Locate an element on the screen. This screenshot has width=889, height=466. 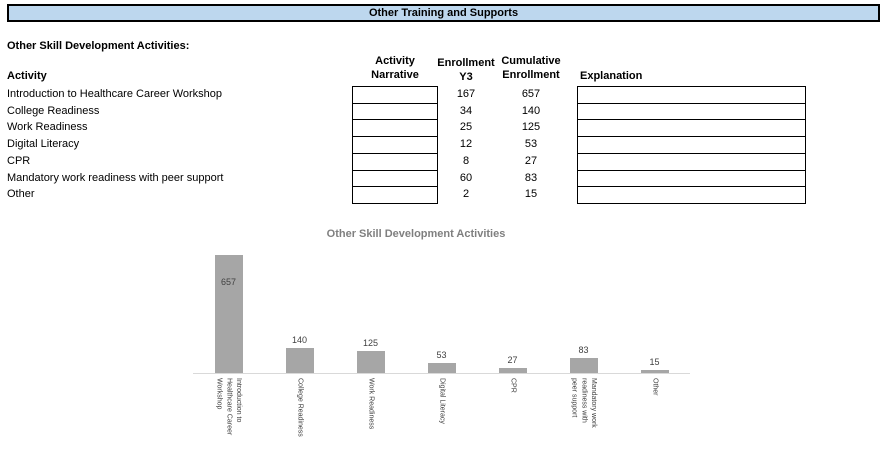
column-header-activity-narrative: Activity Narrative is located at coordinates (395, 68).